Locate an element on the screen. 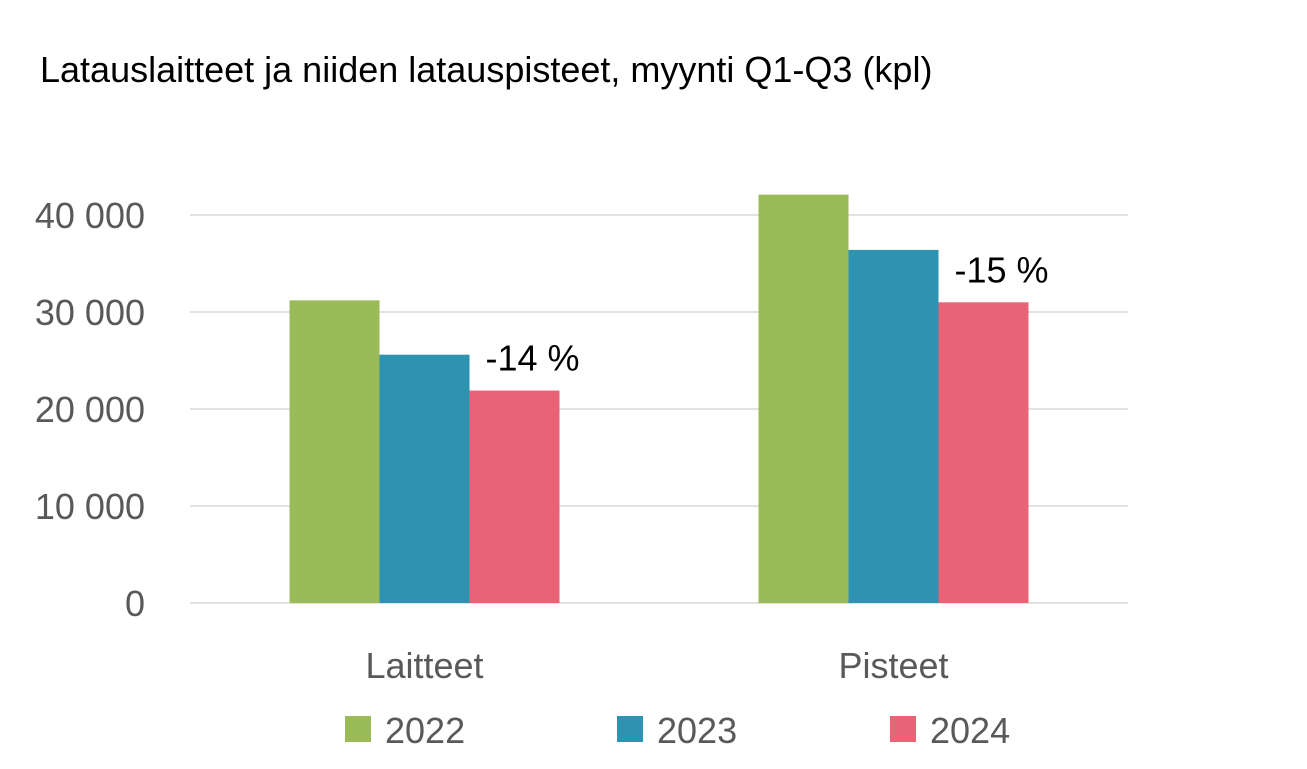  bar-pisteet-2024 is located at coordinates (983, 452).